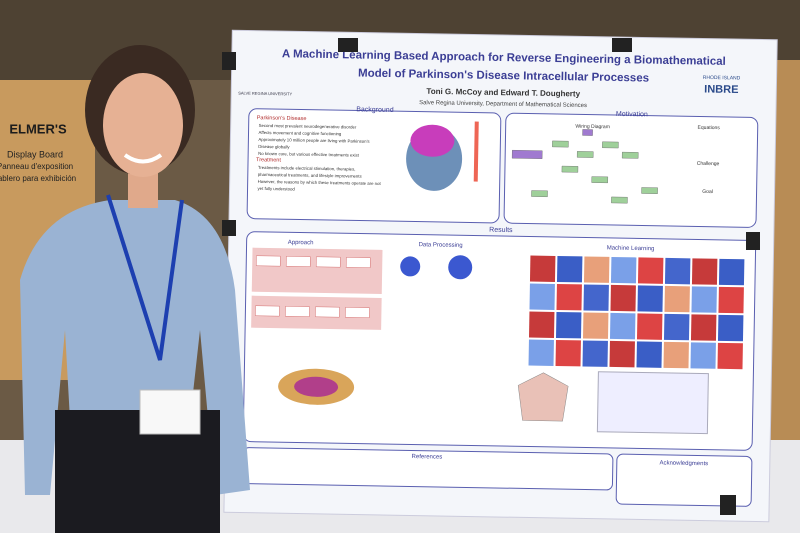  Describe the element at coordinates (631, 248) in the screenshot. I see `section-heading: Machine Learning` at that location.